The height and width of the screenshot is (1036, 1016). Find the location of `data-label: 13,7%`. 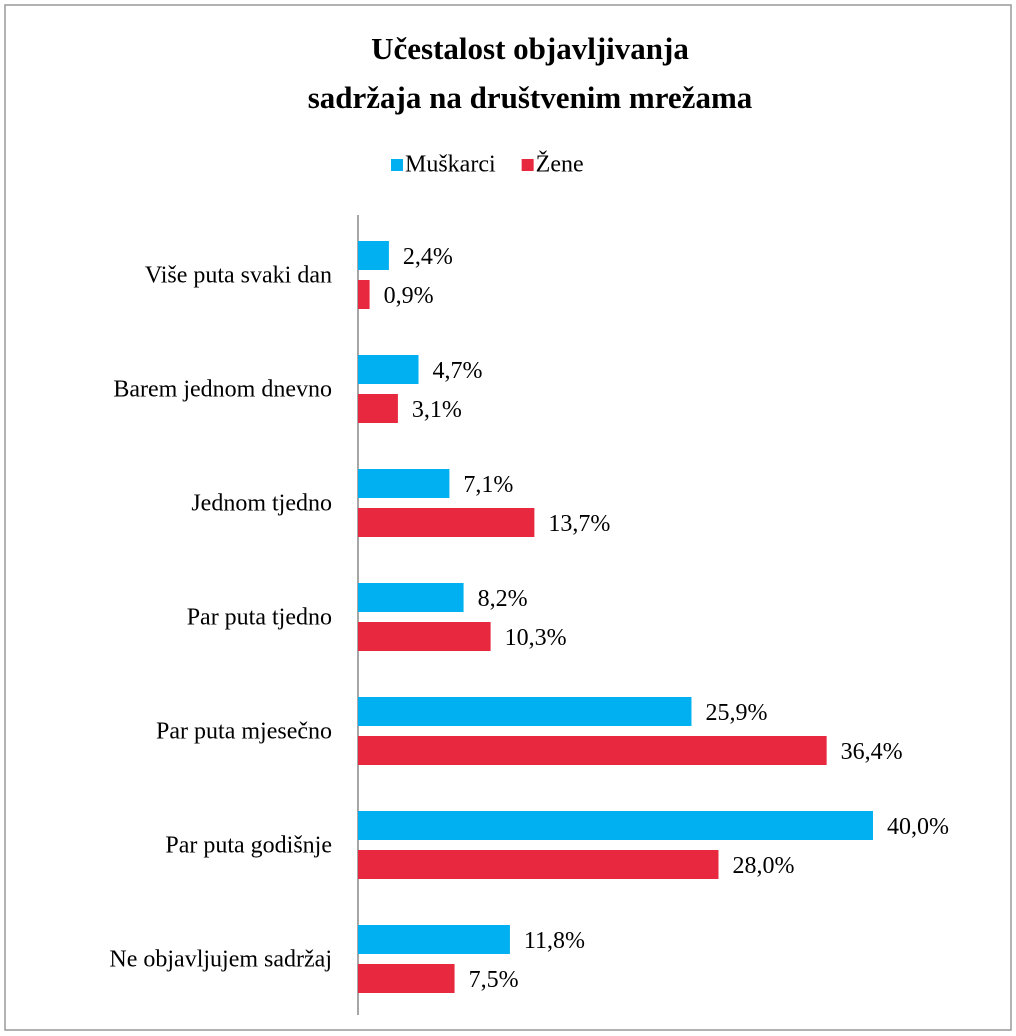

data-label: 13,7% is located at coordinates (579, 524).